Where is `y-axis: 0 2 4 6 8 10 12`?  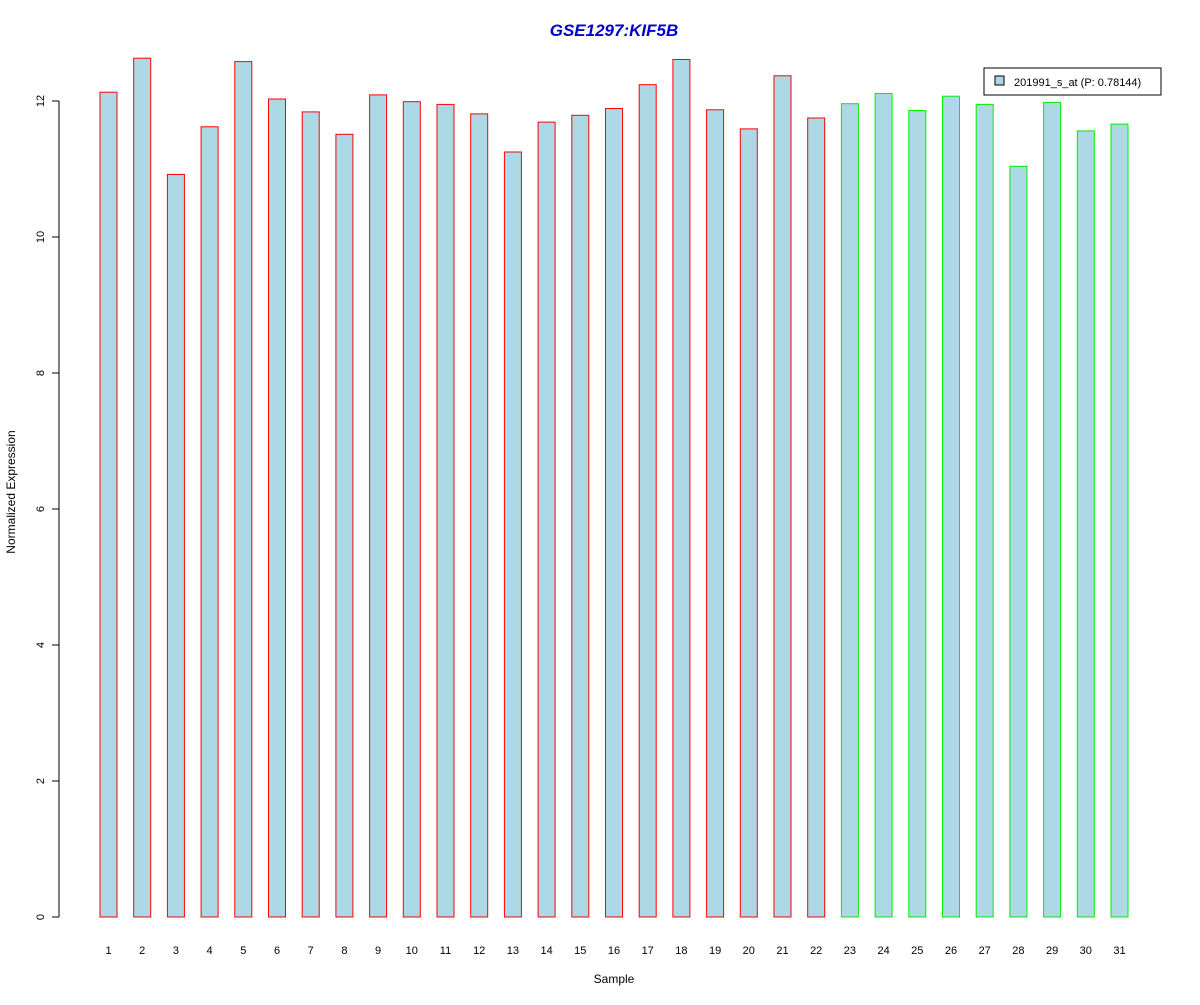 y-axis: 0 2 4 6 8 10 12 is located at coordinates (47, 507).